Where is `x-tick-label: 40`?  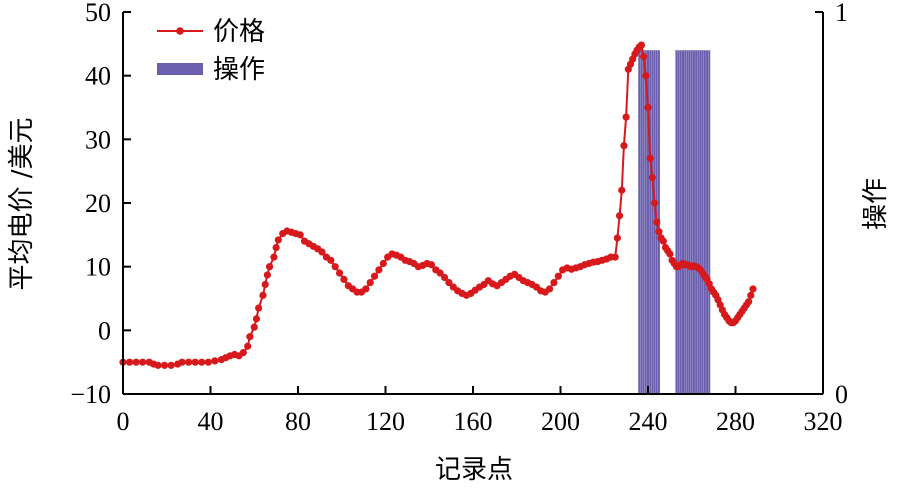 x-tick-label: 40 is located at coordinates (211, 421).